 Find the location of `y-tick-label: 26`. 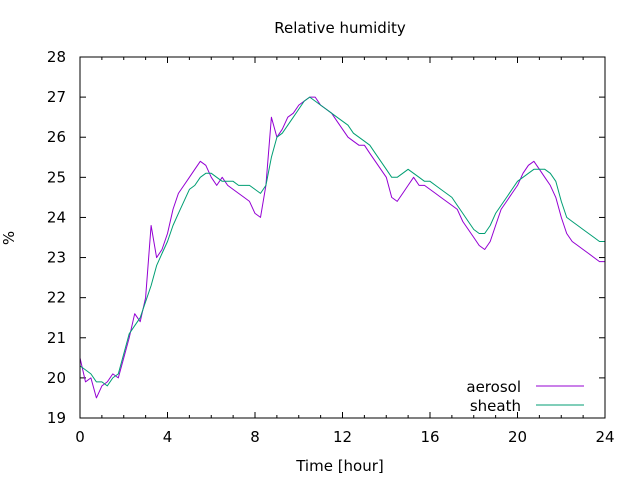

y-tick-label: 26 is located at coordinates (56, 137).